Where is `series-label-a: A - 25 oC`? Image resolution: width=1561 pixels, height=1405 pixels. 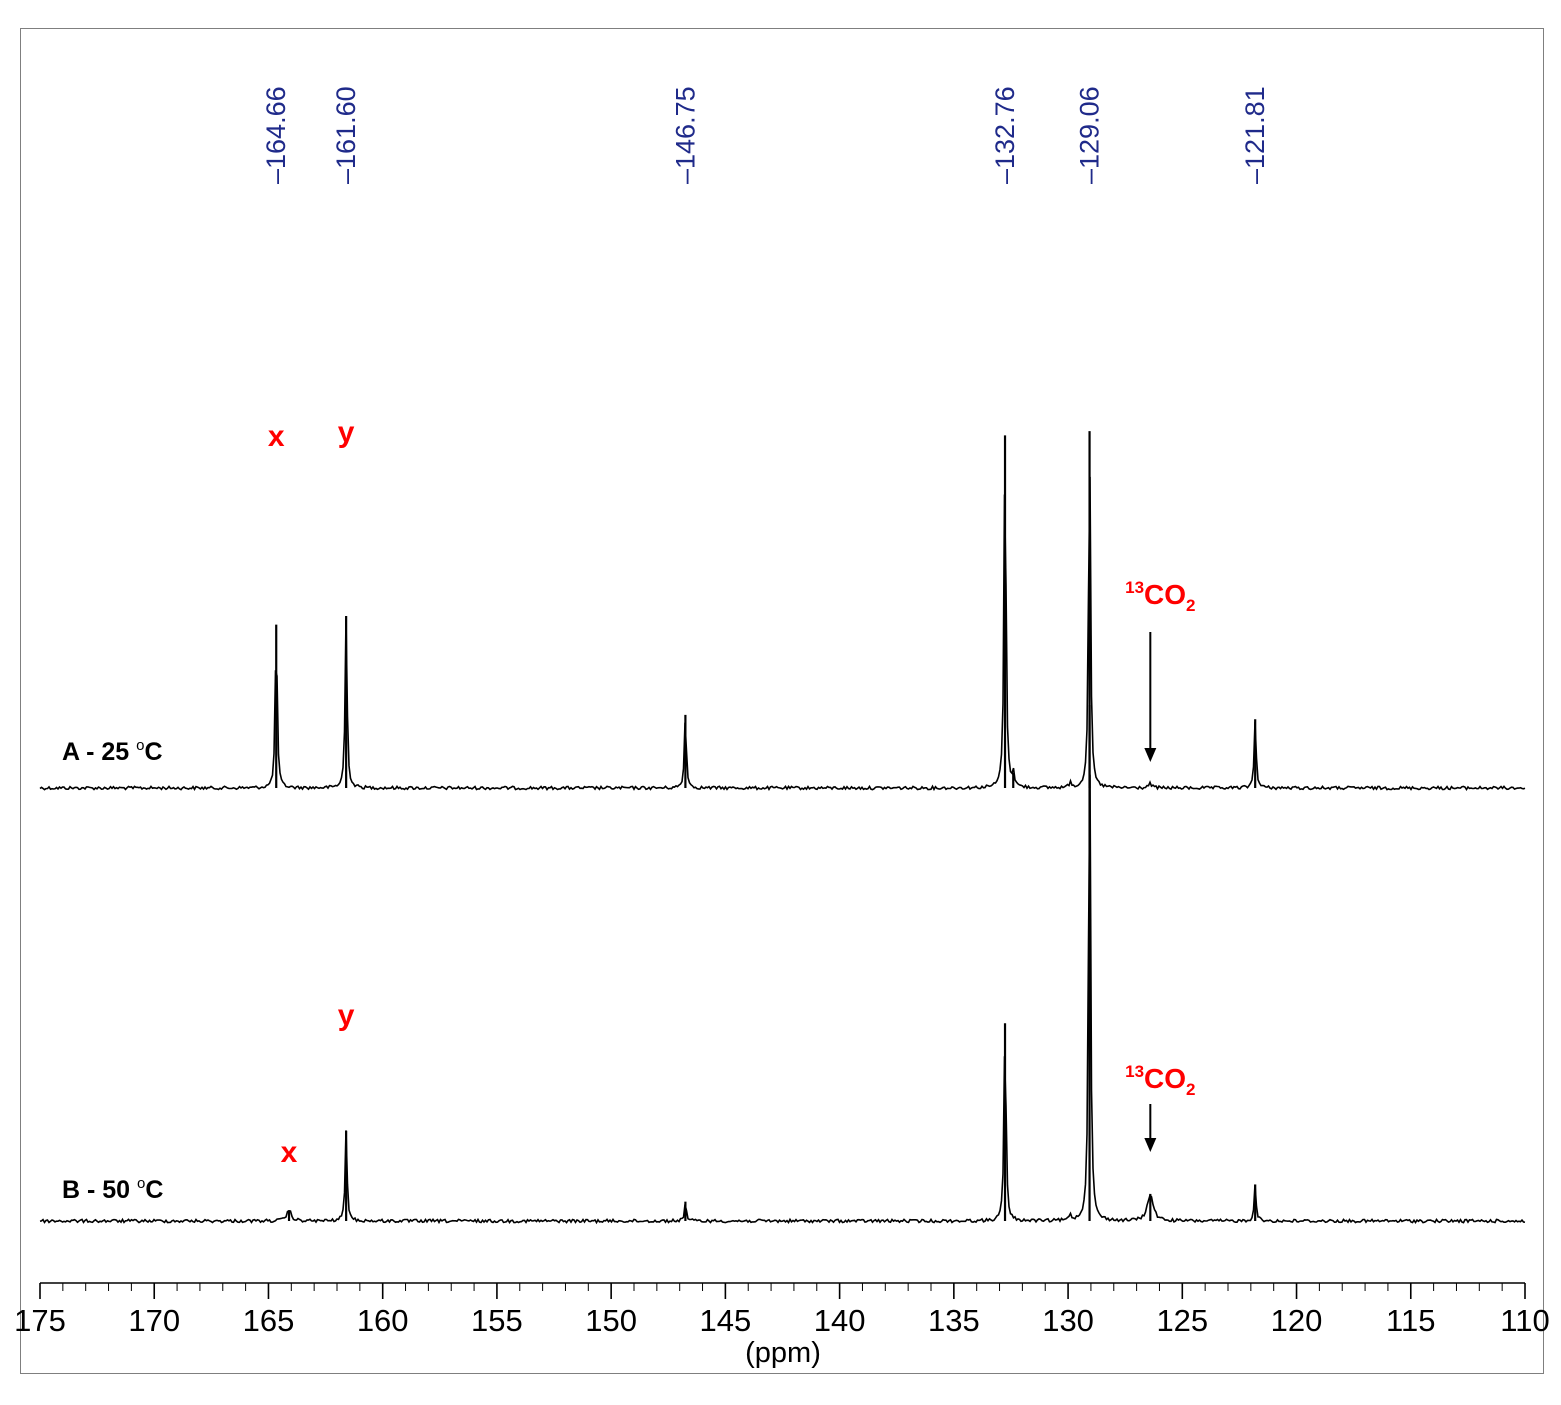 series-label-a: A - 25 oC is located at coordinates (112, 751).